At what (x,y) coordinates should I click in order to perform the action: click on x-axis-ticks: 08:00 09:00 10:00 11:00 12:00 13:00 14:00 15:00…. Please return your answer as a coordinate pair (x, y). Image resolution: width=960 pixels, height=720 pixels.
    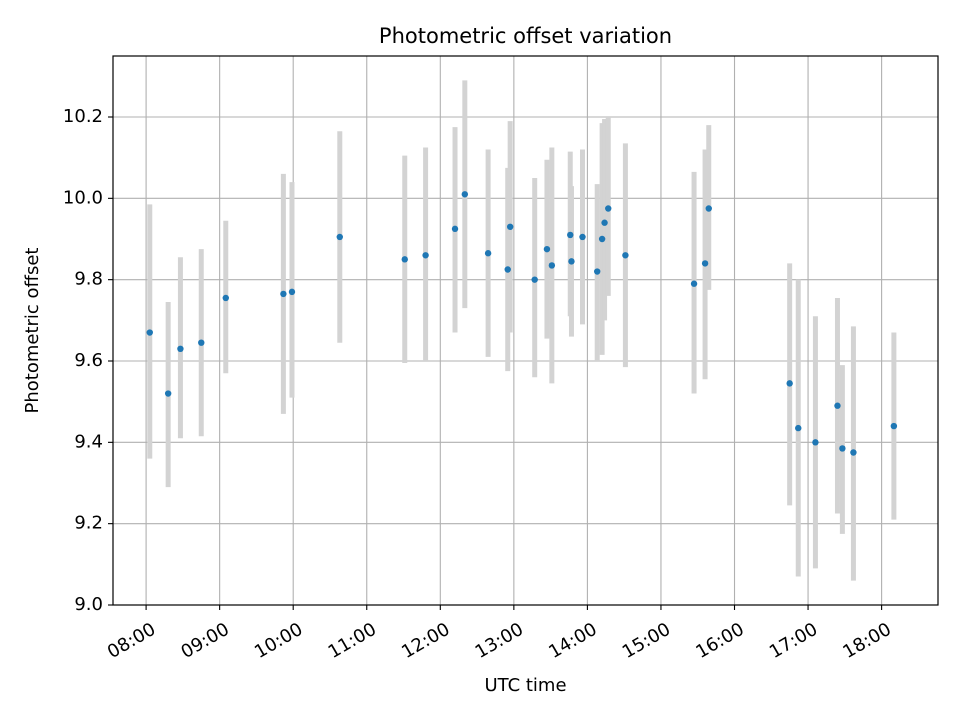
    Looking at the image, I should click on (499, 634).